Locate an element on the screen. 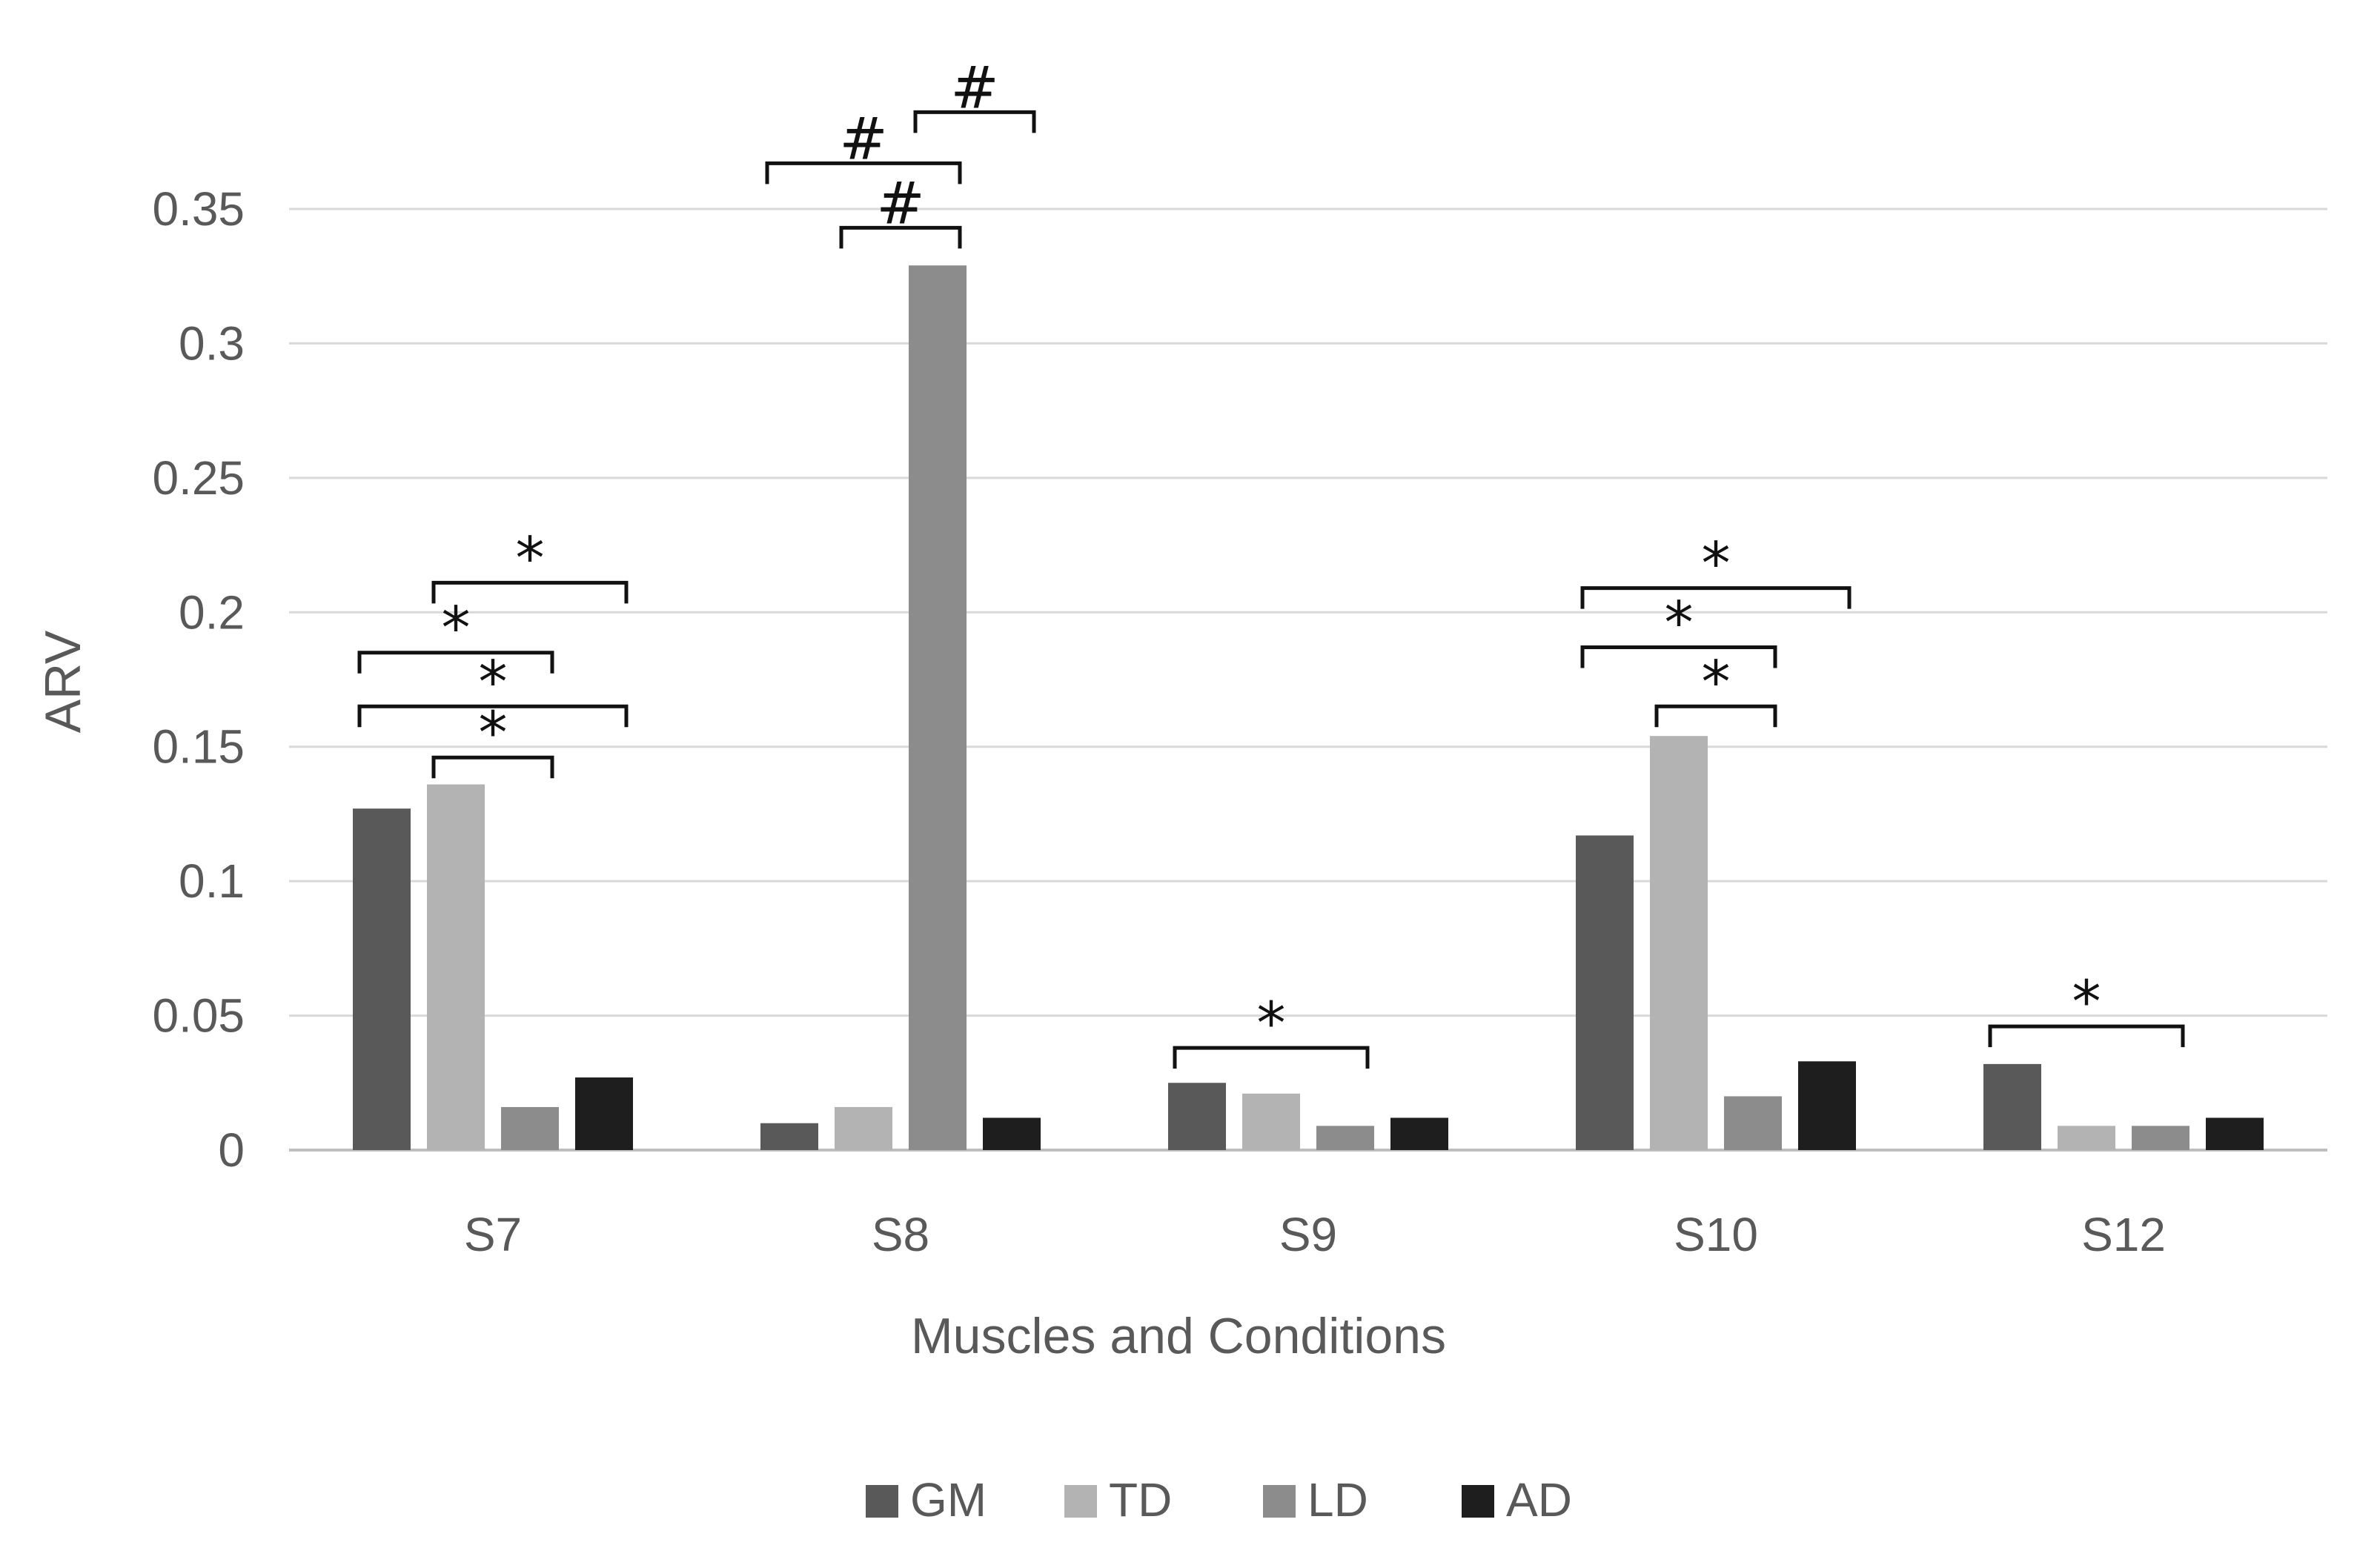  y-tick-label: 0.3 is located at coordinates (212, 343).